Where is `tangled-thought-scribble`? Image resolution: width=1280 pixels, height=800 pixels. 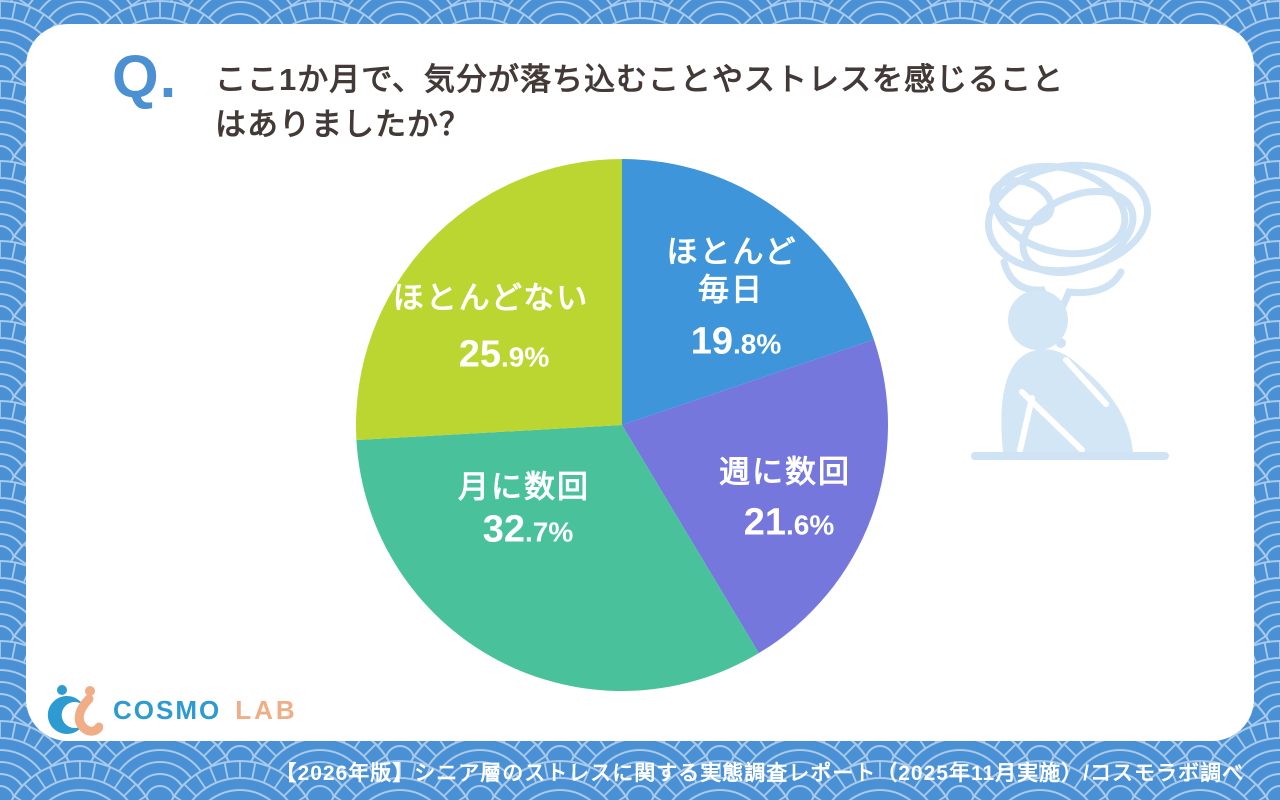
tangled-thought-scribble is located at coordinates (1068, 246).